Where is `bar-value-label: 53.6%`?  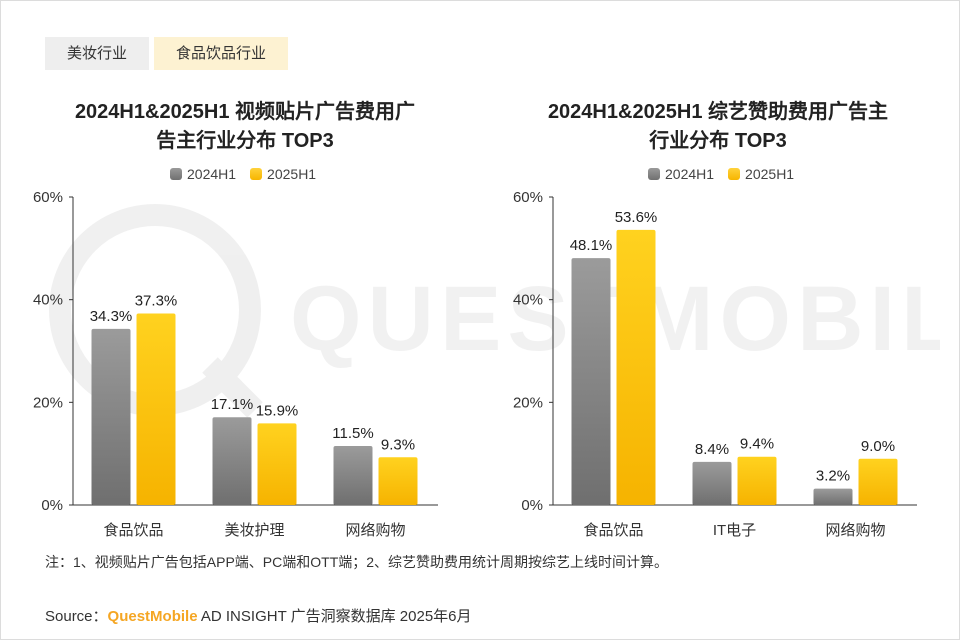
bar-value-label: 53.6% is located at coordinates (636, 217).